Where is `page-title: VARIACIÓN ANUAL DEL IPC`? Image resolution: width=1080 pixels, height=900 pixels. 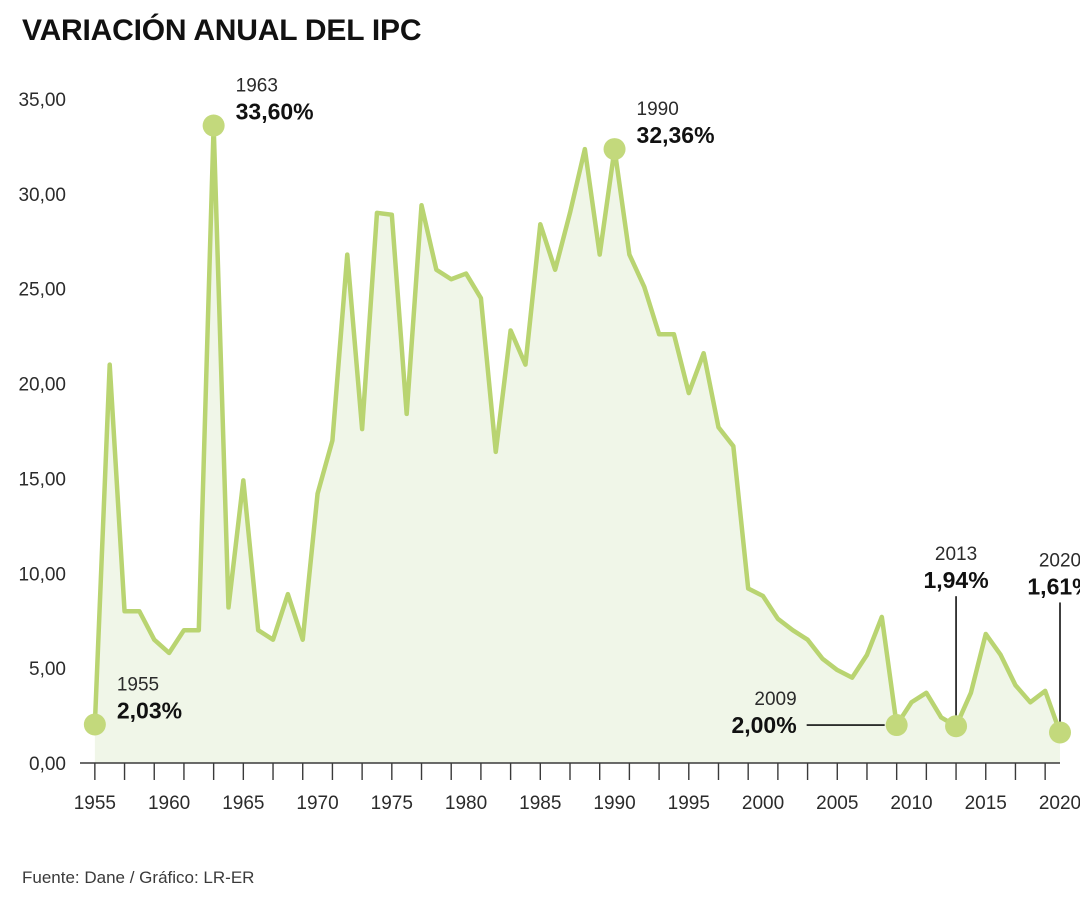 page-title: VARIACIÓN ANUAL DEL IPC is located at coordinates (222, 30).